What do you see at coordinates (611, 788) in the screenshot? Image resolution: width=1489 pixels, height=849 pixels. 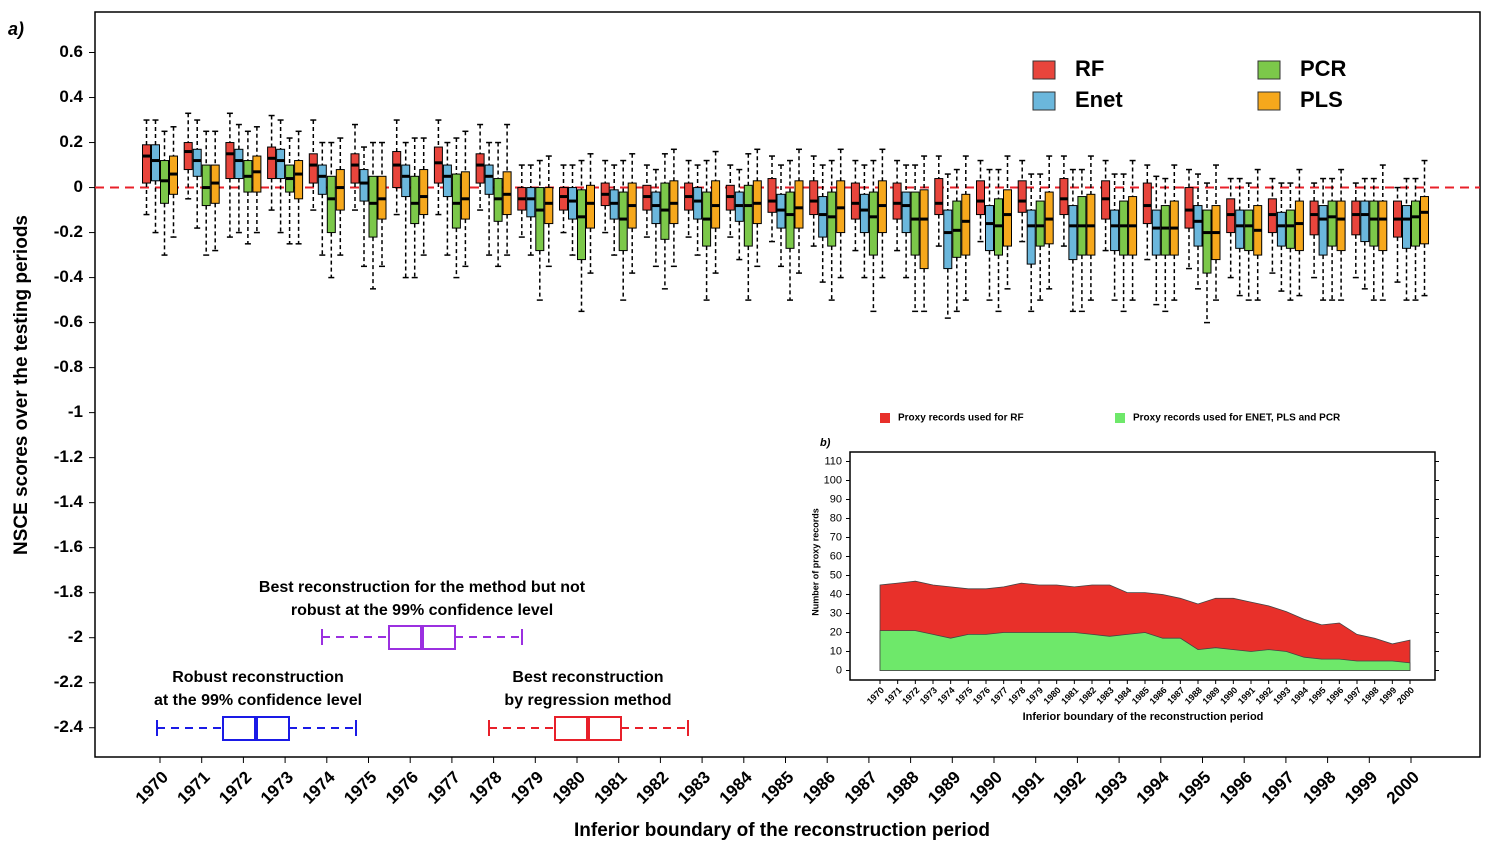 I see `x-tick-label: 1981` at bounding box center [611, 788].